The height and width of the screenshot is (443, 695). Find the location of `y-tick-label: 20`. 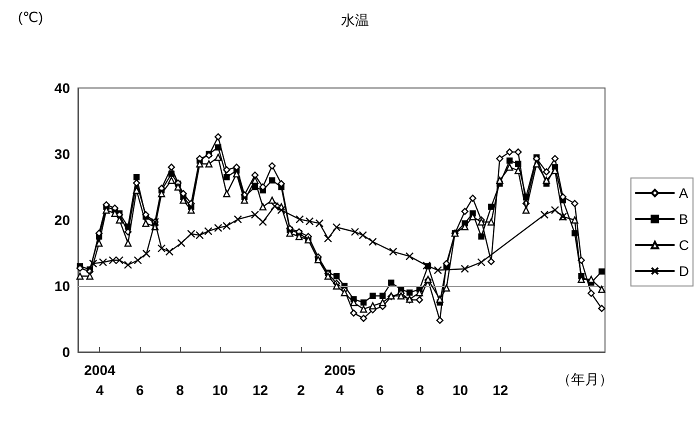

y-tick-label: 20 is located at coordinates (62, 220).